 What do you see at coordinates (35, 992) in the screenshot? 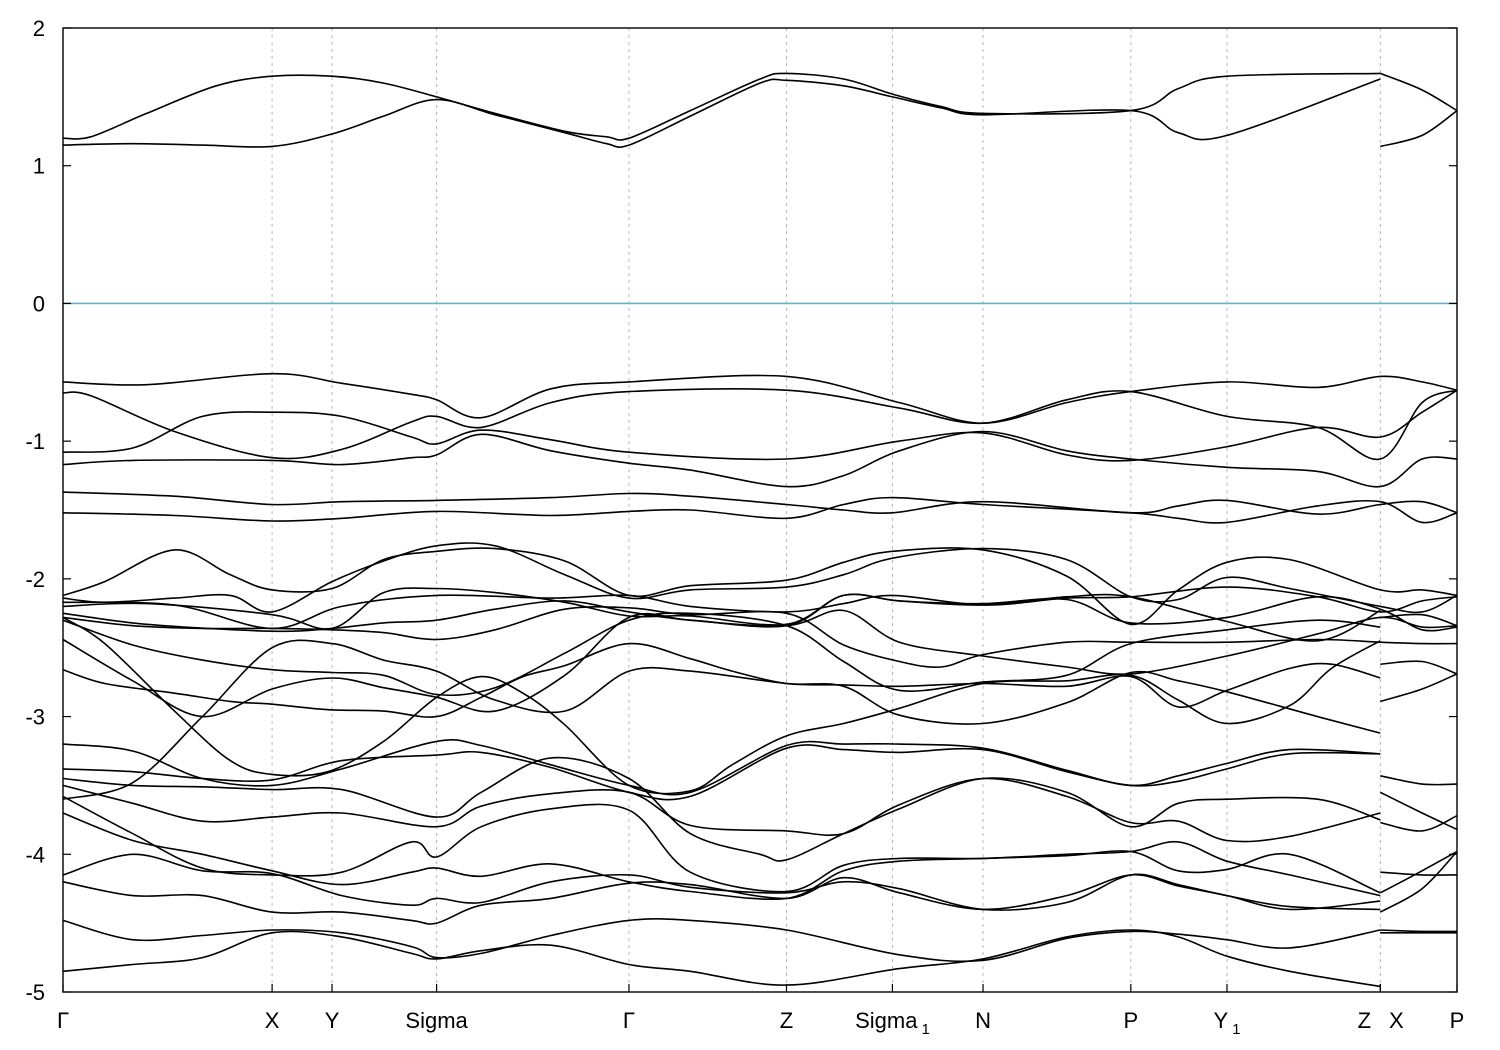
I see `y-tick-label: -5` at bounding box center [35, 992].